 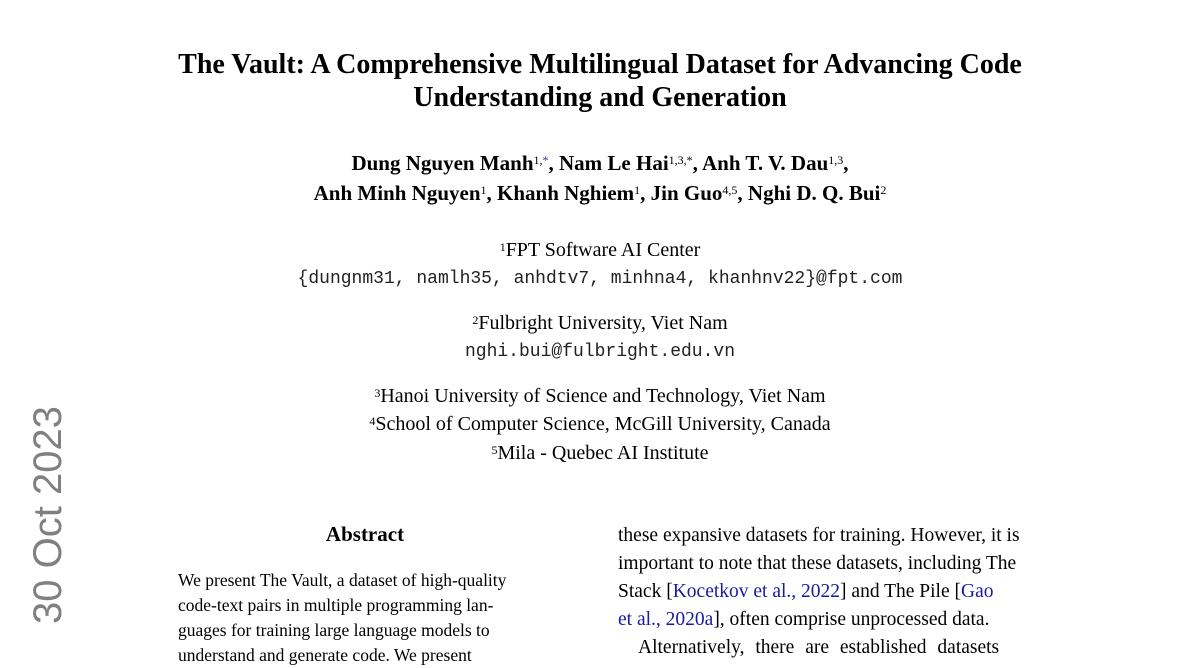 What do you see at coordinates (600, 453) in the screenshot?
I see `affiliation: 5Mila - Quebec AI Institute` at bounding box center [600, 453].